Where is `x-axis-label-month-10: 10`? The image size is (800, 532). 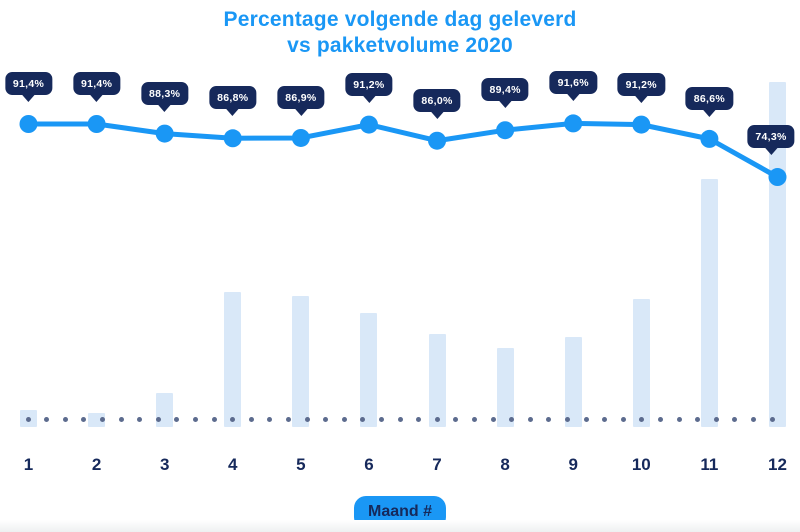 x-axis-label-month-10: 10 is located at coordinates (641, 464).